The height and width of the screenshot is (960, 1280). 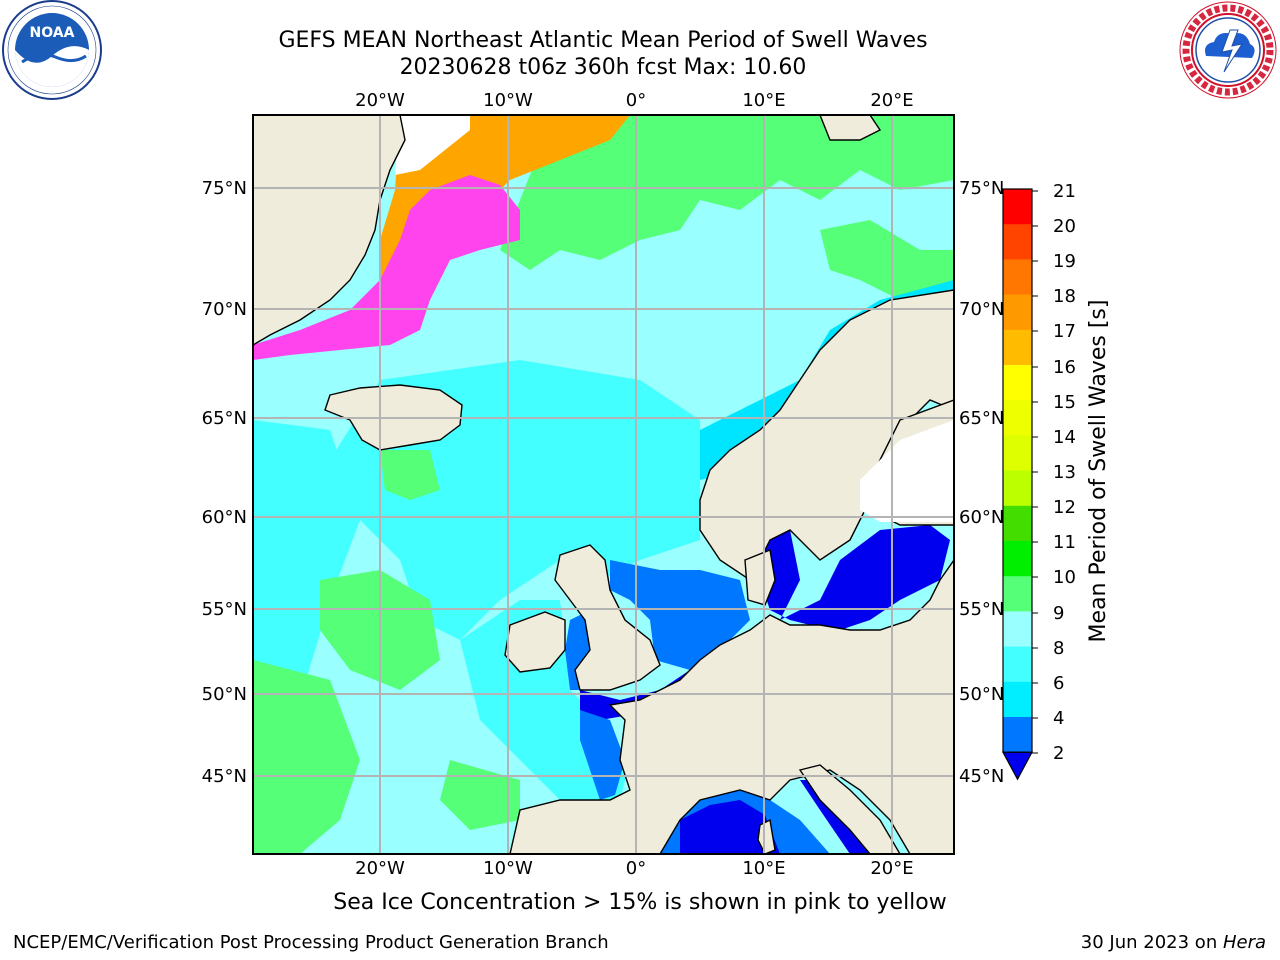 I want to click on sea-ice-magenta, so click(x=386, y=267).